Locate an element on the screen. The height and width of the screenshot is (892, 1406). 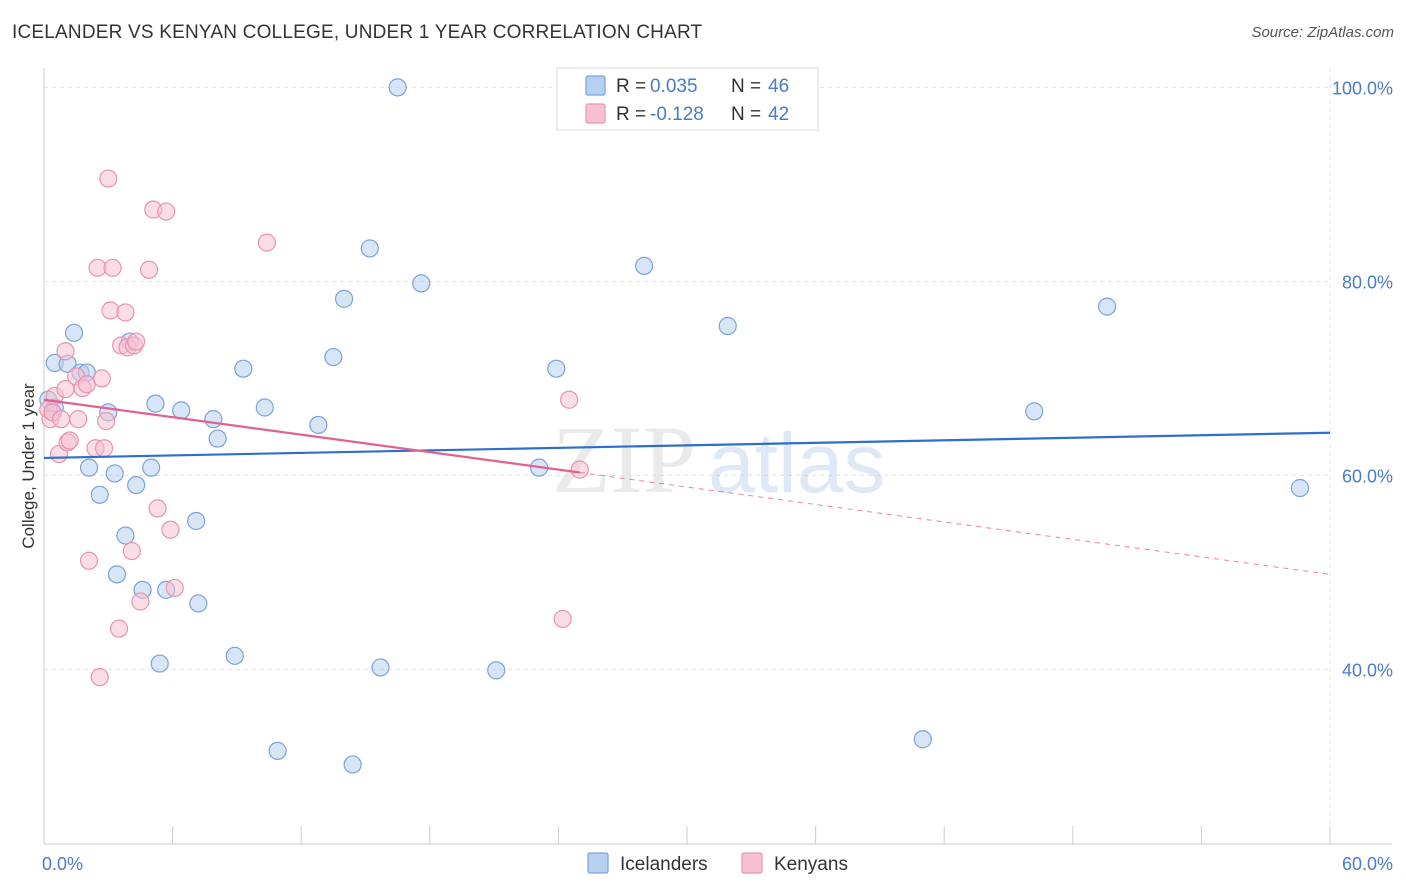
kenyans-legend-label: Kenyans is located at coordinates (811, 864).